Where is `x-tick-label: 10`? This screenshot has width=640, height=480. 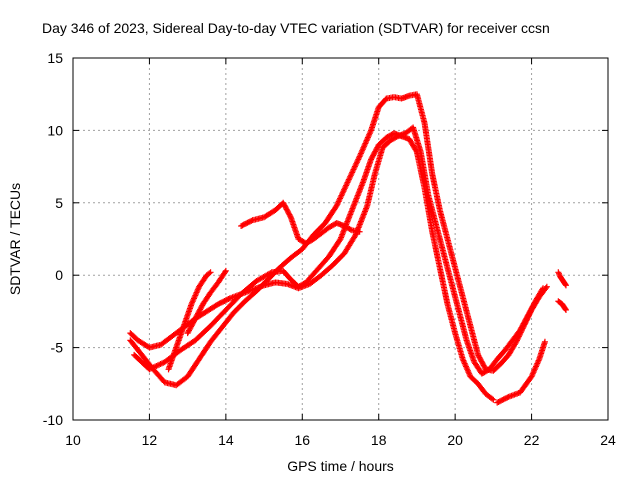
x-tick-label: 10 is located at coordinates (73, 440).